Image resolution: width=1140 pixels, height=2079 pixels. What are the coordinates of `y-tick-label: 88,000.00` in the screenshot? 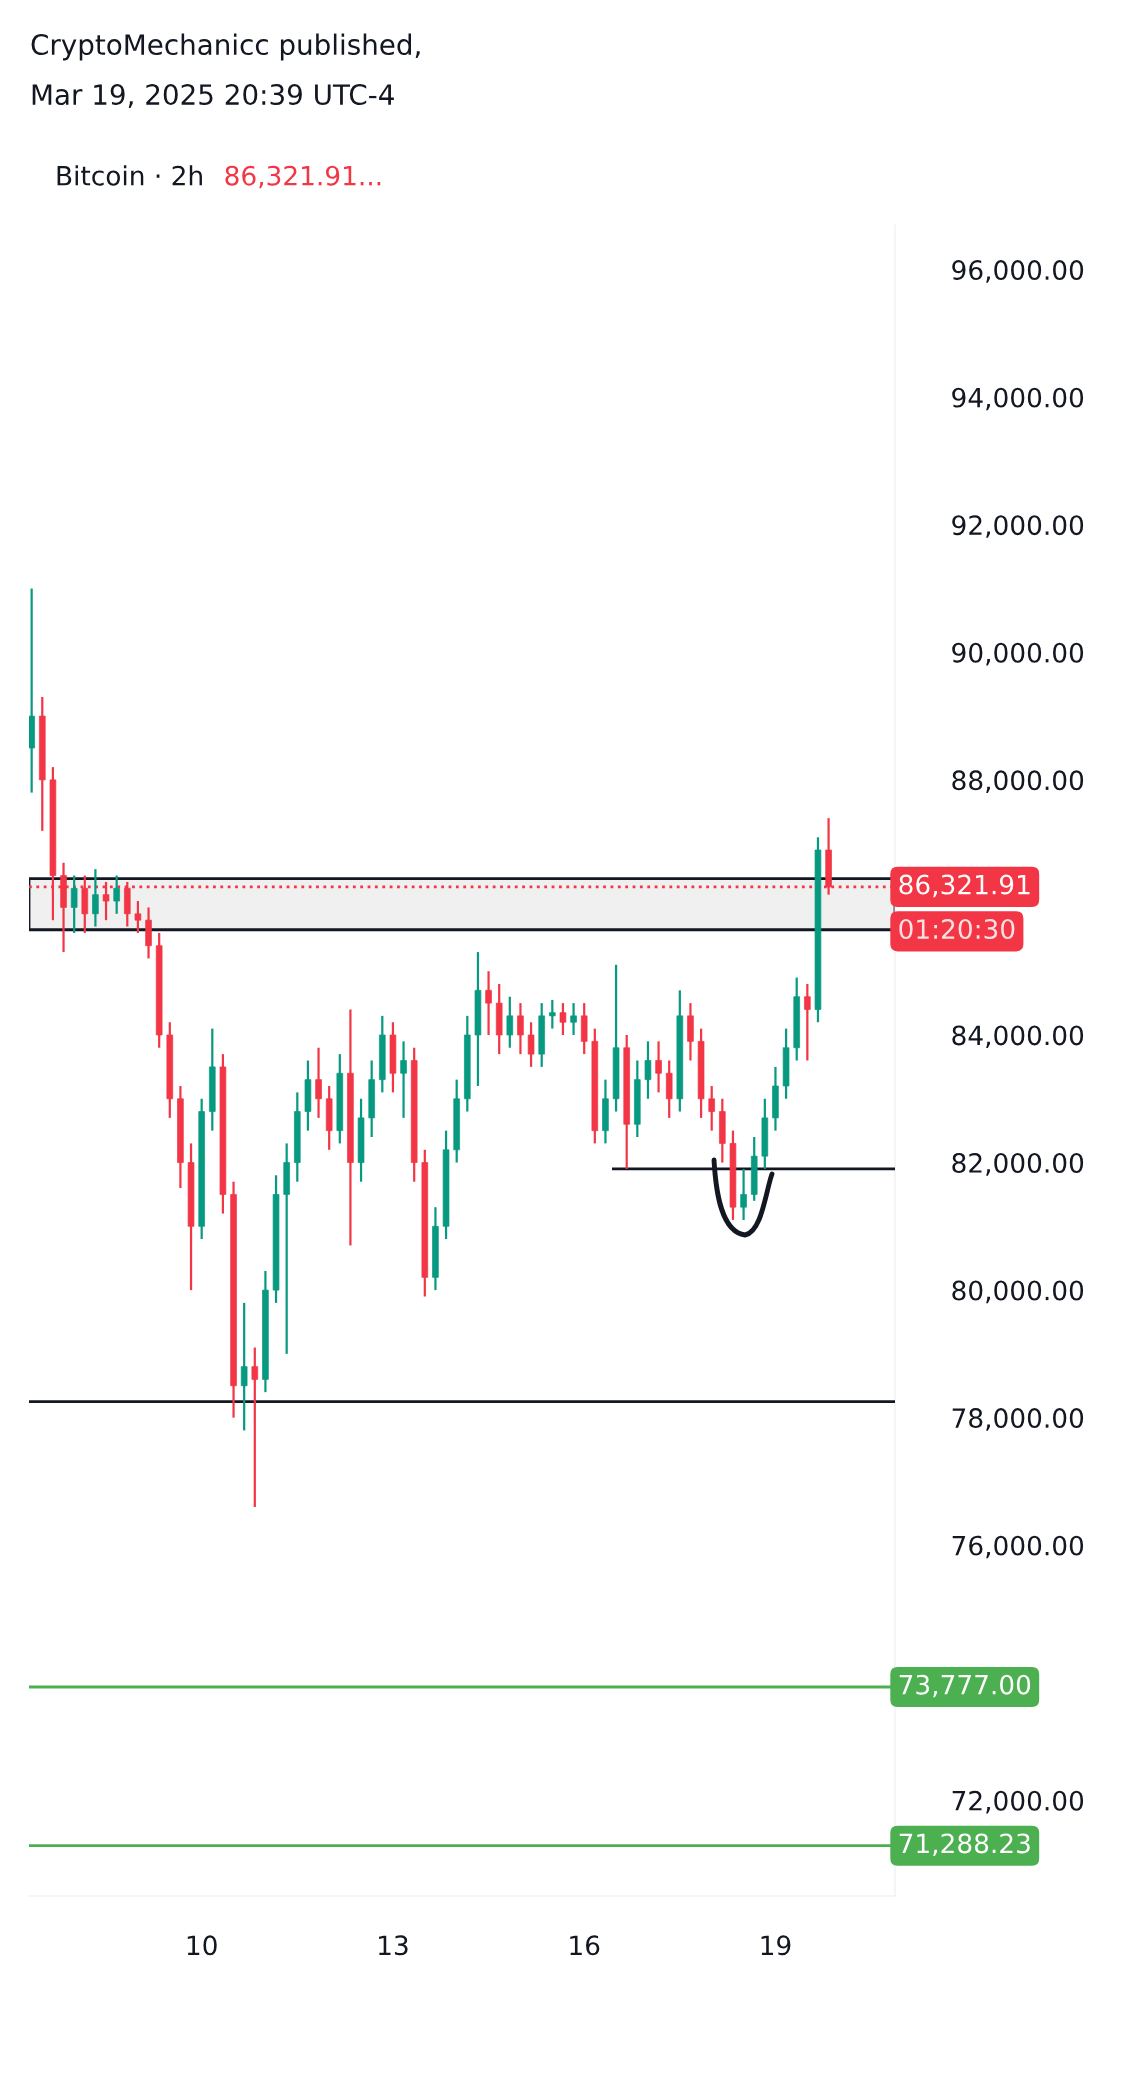 It's located at (1018, 781).